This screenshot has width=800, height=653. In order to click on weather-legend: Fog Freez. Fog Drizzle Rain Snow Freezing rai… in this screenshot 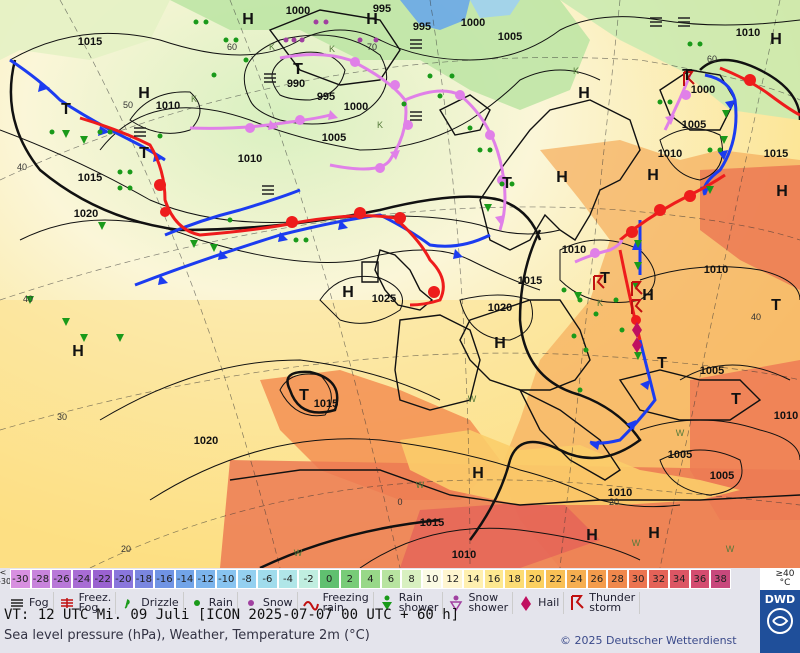, I will do `click(322, 602)`.